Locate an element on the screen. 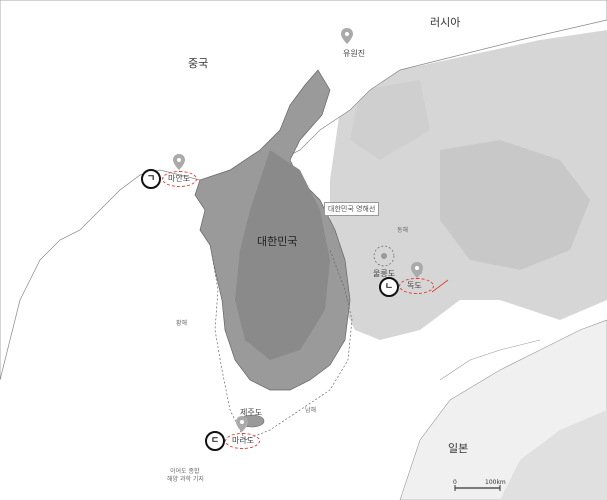 The height and width of the screenshot is (500, 607). label-jejudo: 제주도 is located at coordinates (251, 412).